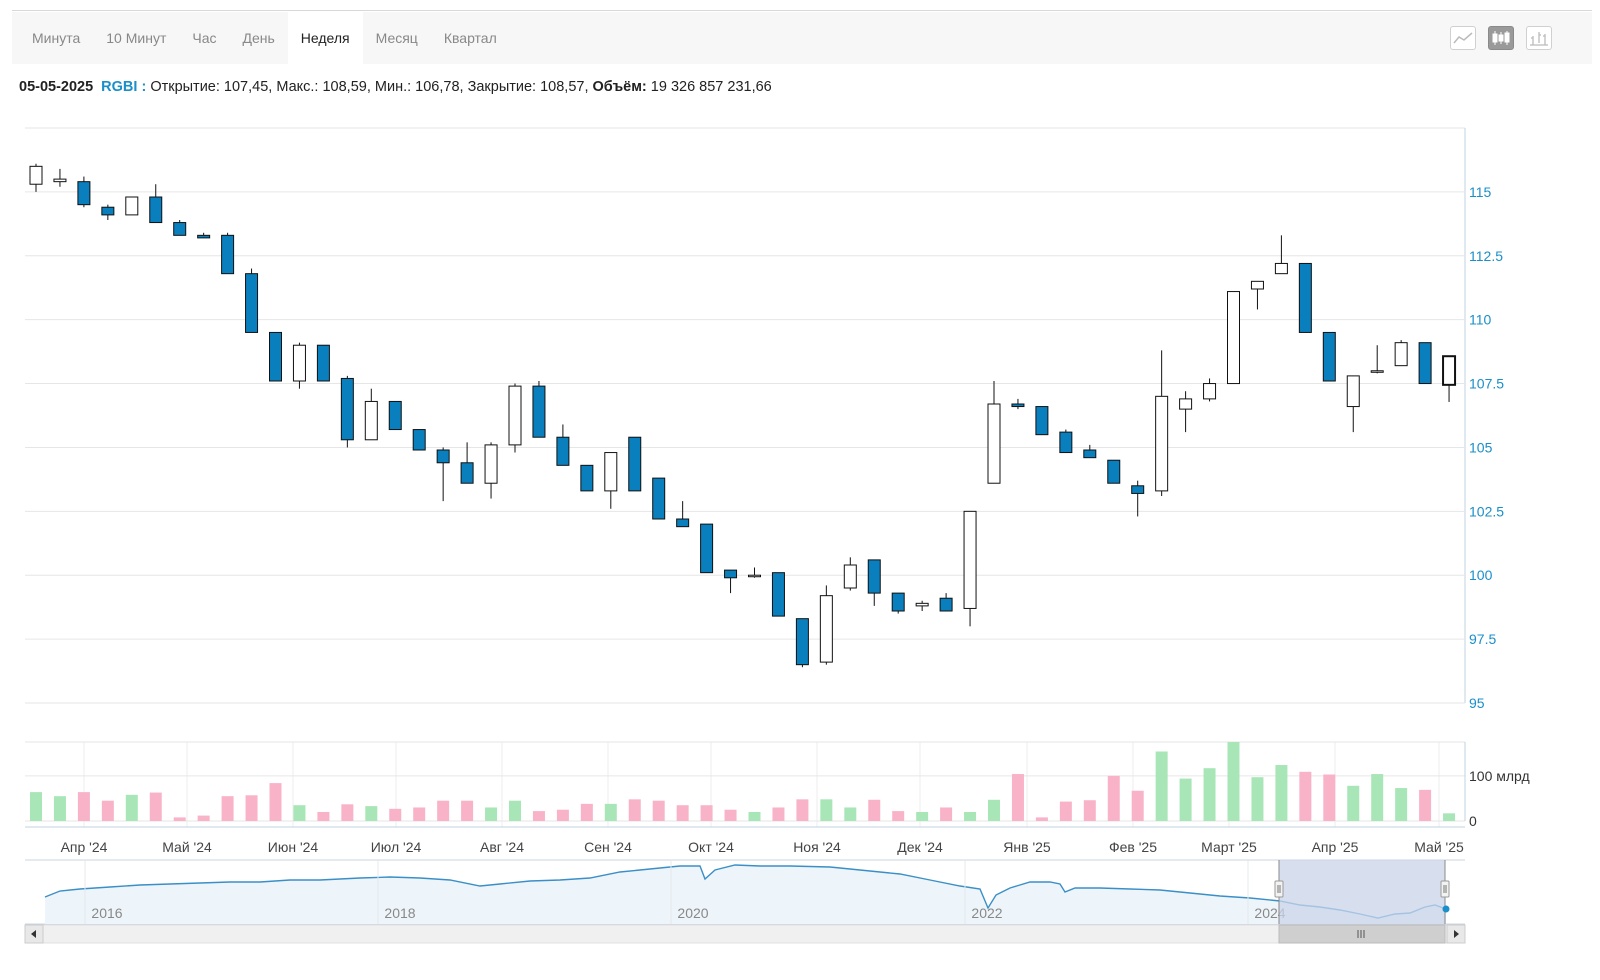 The width and height of the screenshot is (1600, 980). I want to click on handle-body, so click(1445, 889).